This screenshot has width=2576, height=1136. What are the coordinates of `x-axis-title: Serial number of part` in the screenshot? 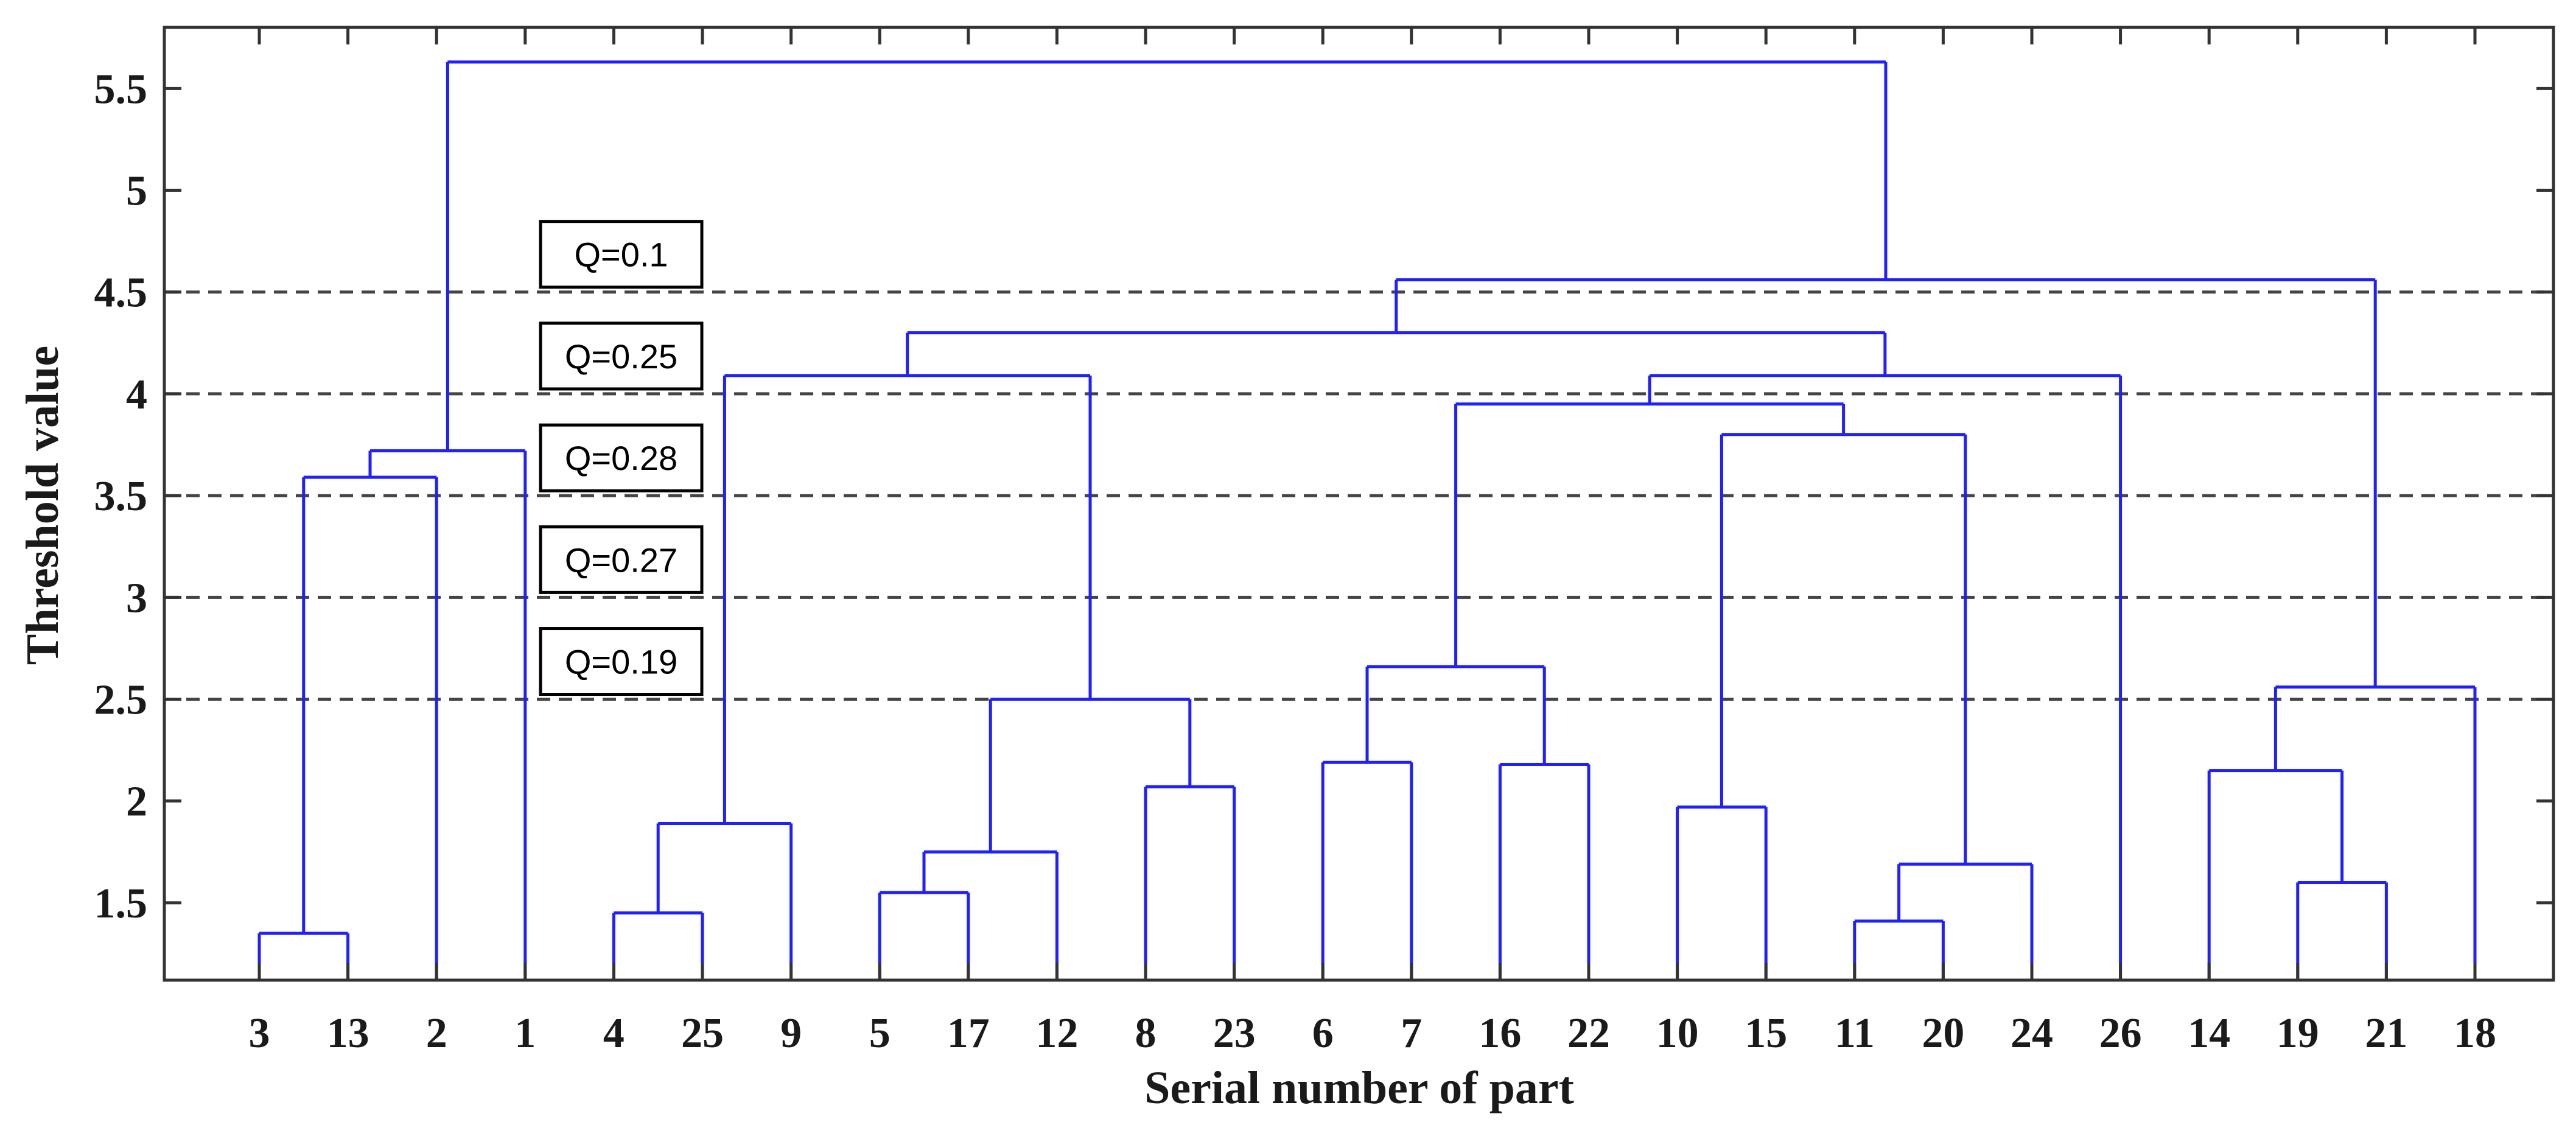 It's located at (1359, 1087).